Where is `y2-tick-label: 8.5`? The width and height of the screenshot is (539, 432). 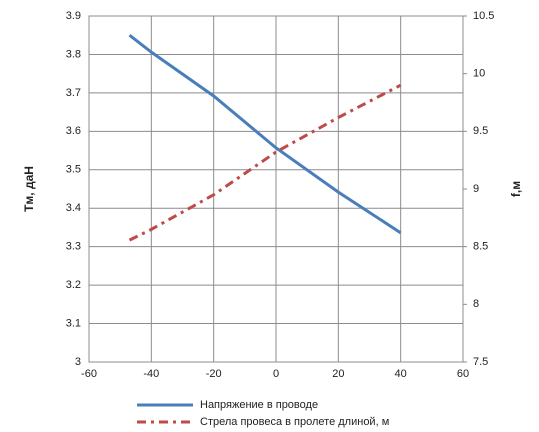 y2-tick-label: 8.5 is located at coordinates (480, 247).